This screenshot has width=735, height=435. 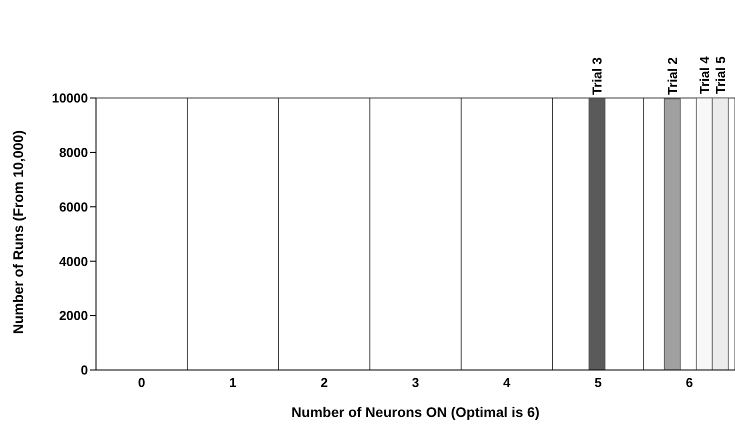 What do you see at coordinates (704, 75) in the screenshot?
I see `text: Trial 4` at bounding box center [704, 75].